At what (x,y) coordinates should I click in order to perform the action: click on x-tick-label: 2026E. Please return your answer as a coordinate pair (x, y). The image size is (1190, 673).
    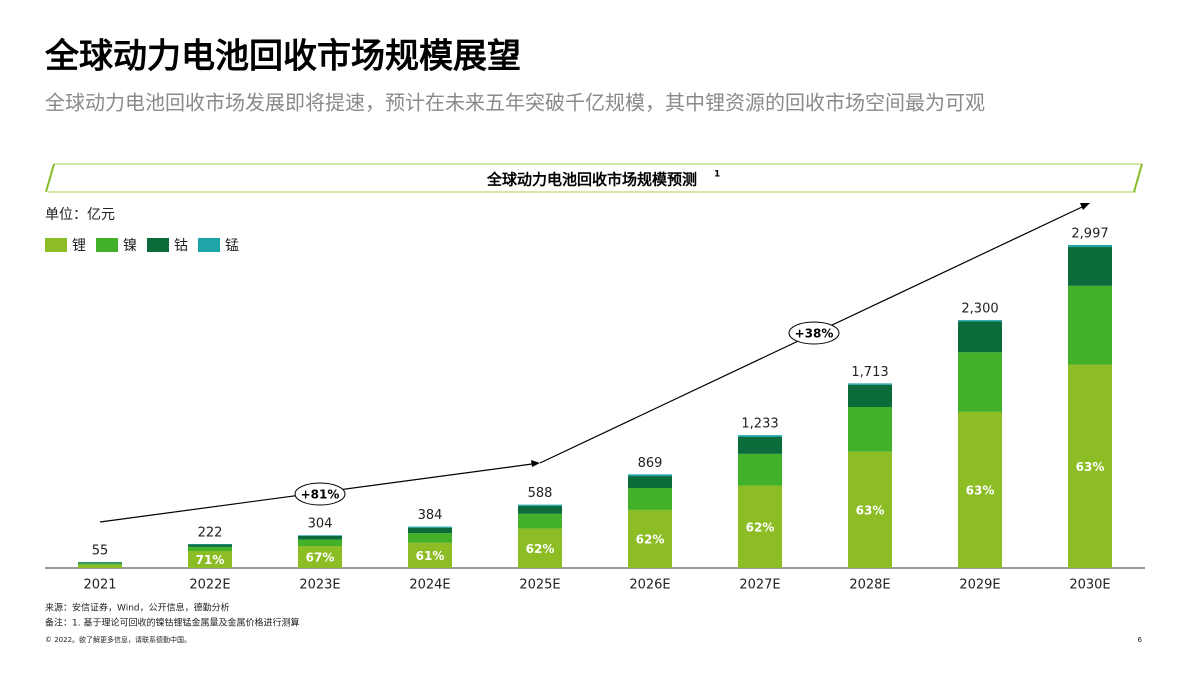
    Looking at the image, I should click on (649, 585).